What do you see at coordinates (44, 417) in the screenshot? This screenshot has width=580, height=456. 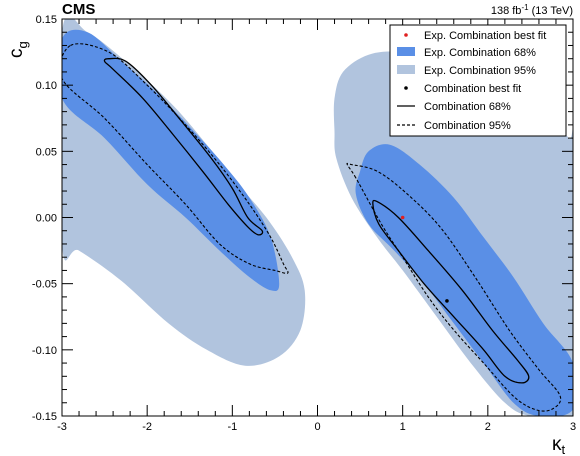 I see `y-tick-label: -0.15` at bounding box center [44, 417].